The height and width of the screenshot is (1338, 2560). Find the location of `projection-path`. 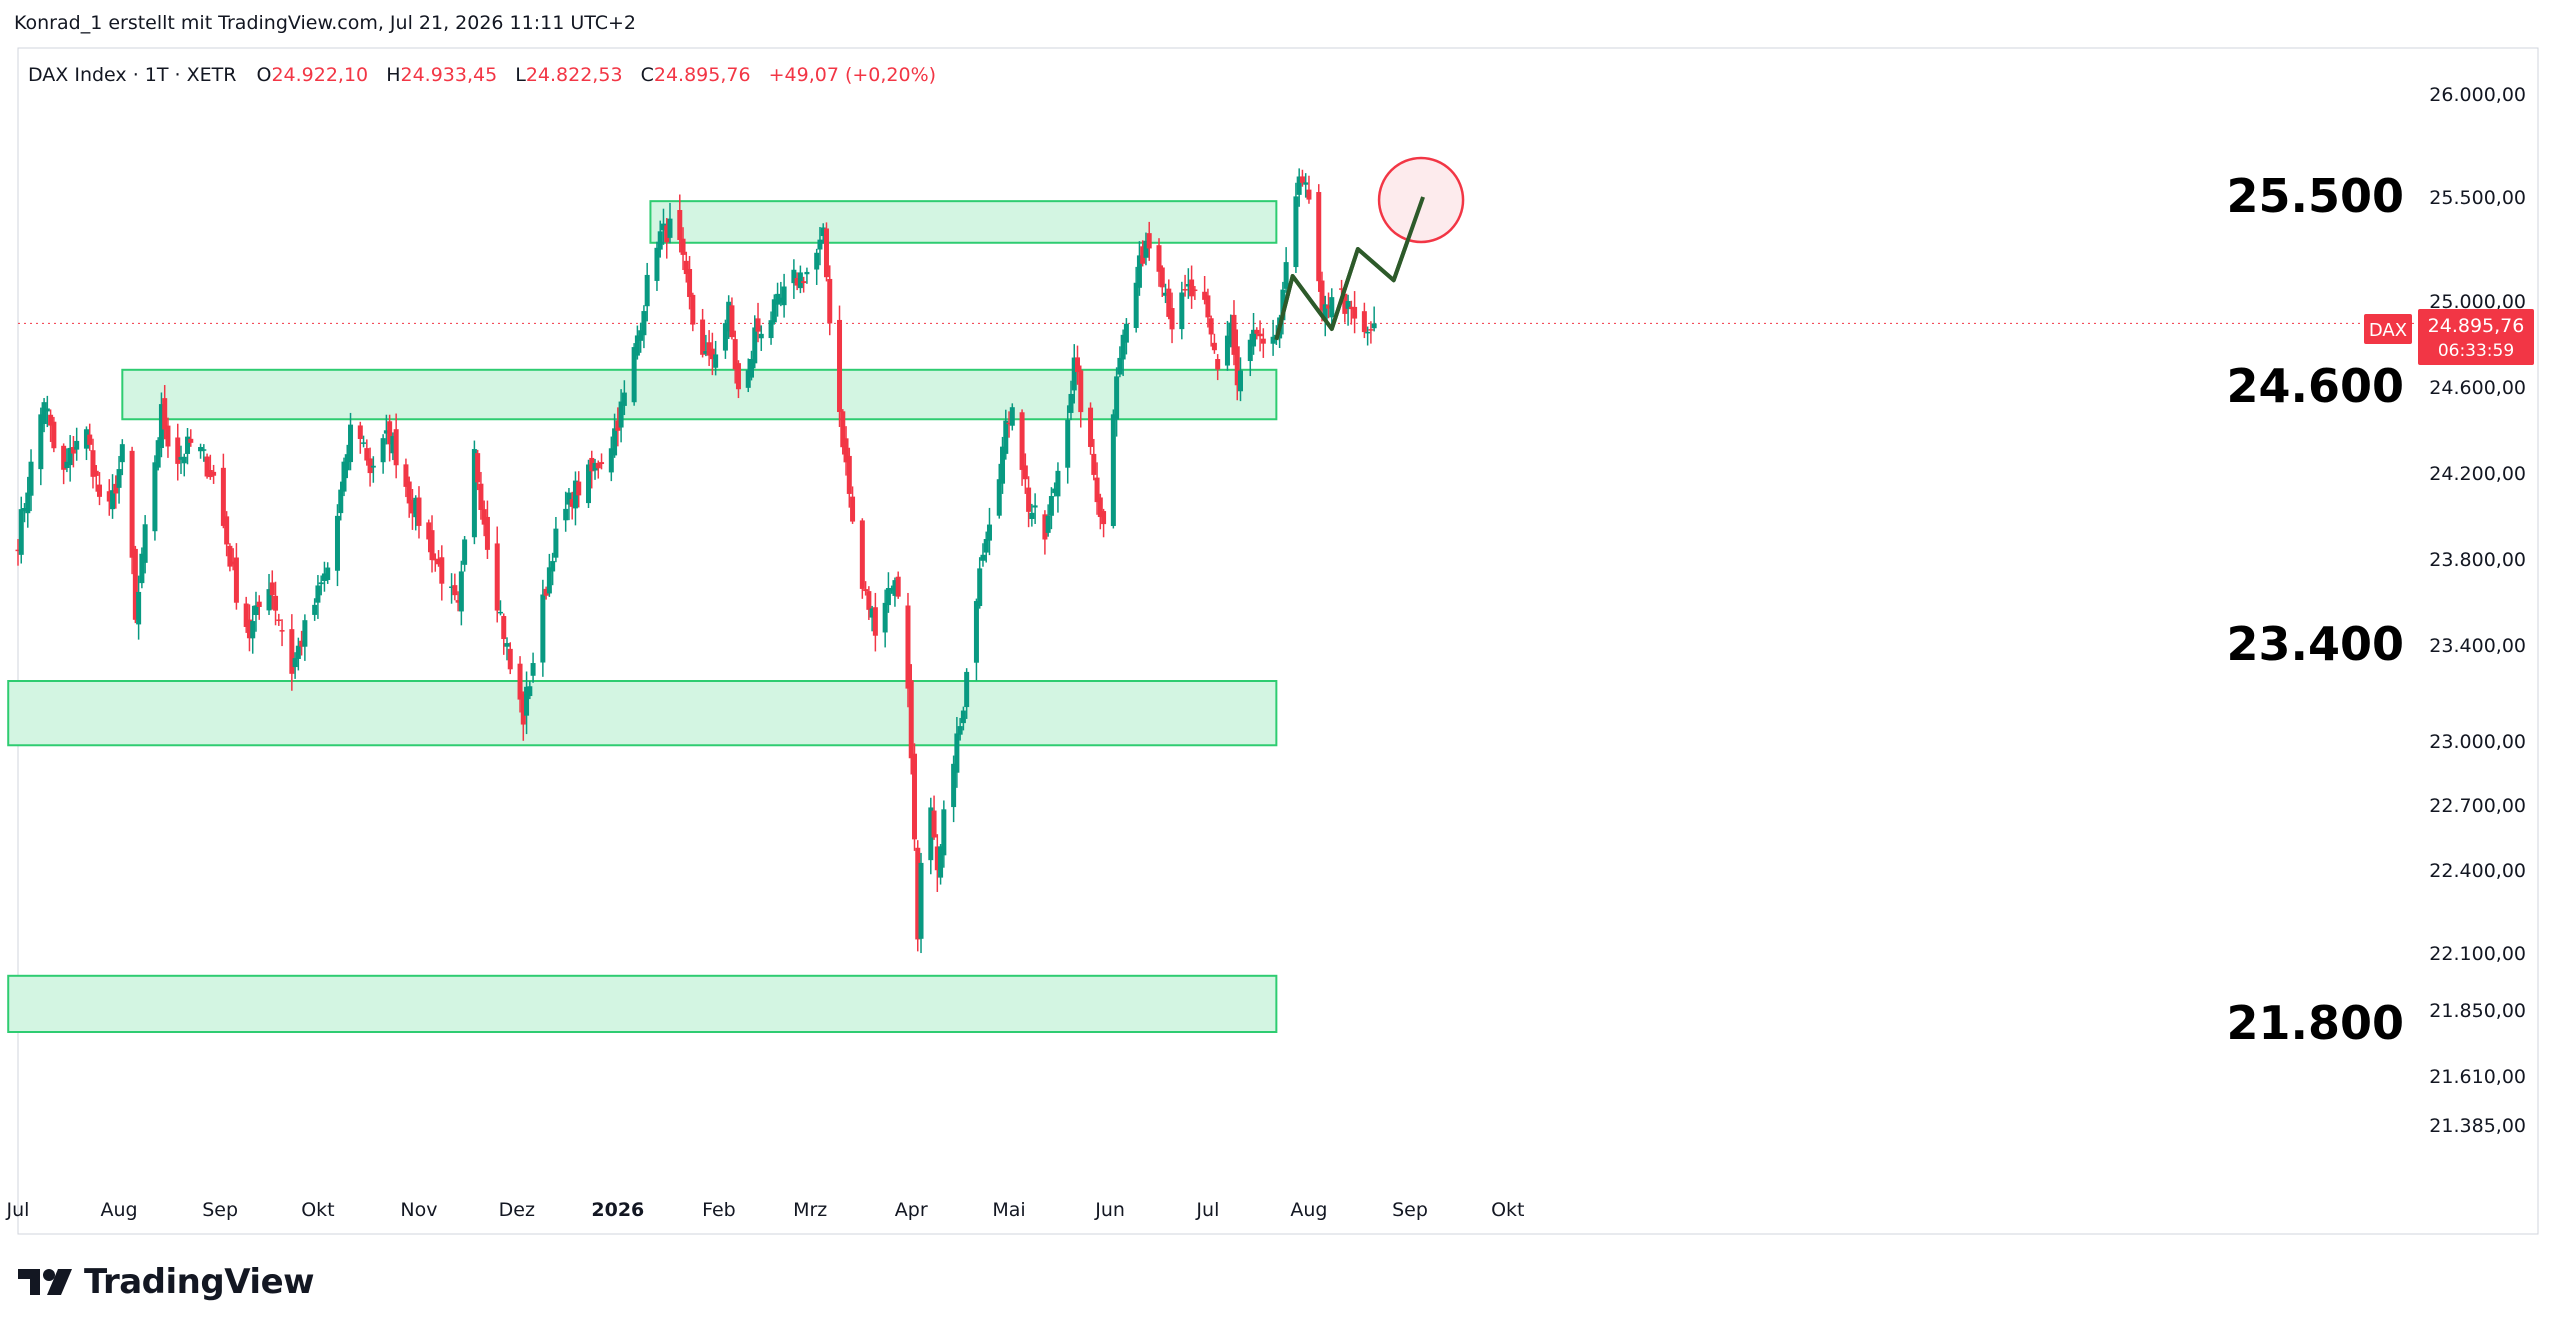

projection-path is located at coordinates (1369, 248).